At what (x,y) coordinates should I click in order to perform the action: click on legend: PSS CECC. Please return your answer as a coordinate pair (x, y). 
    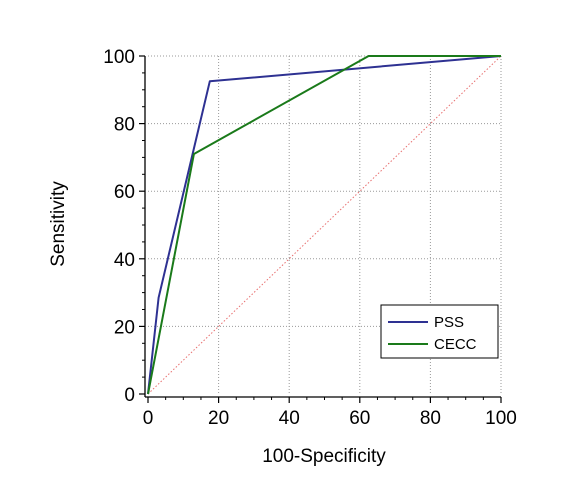
    Looking at the image, I should click on (439, 331).